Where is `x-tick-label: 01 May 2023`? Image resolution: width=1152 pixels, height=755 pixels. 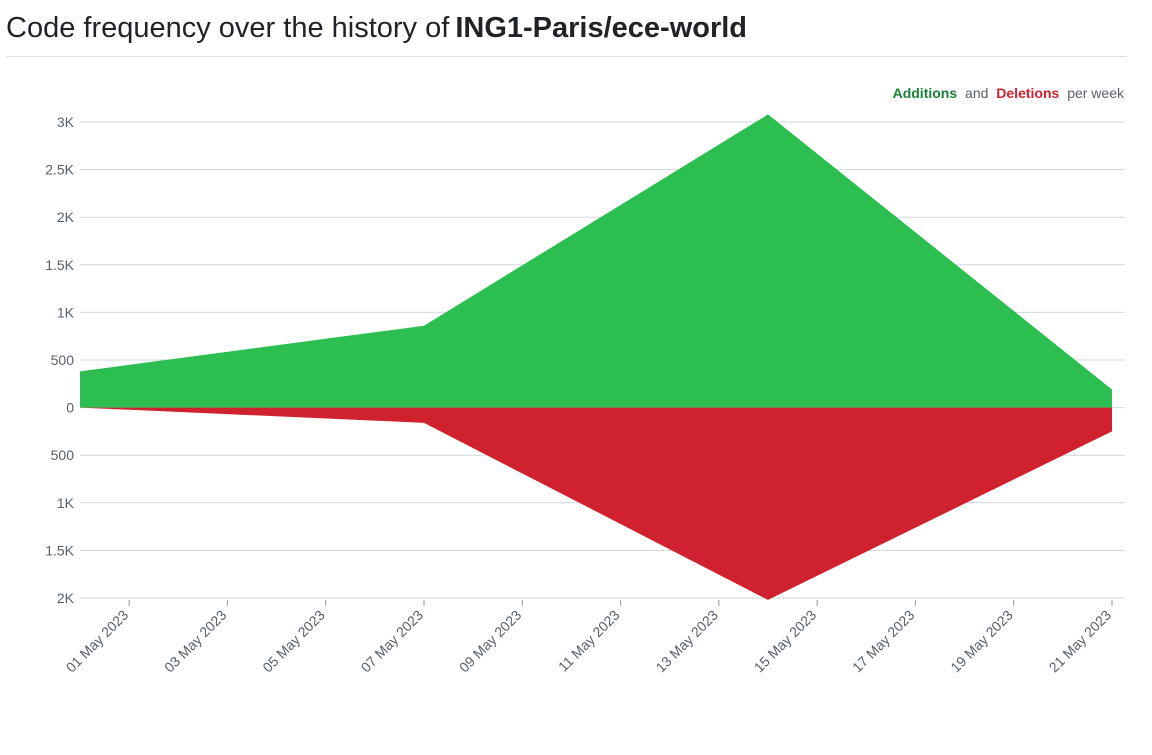
x-tick-label: 01 May 2023 is located at coordinates (97, 641).